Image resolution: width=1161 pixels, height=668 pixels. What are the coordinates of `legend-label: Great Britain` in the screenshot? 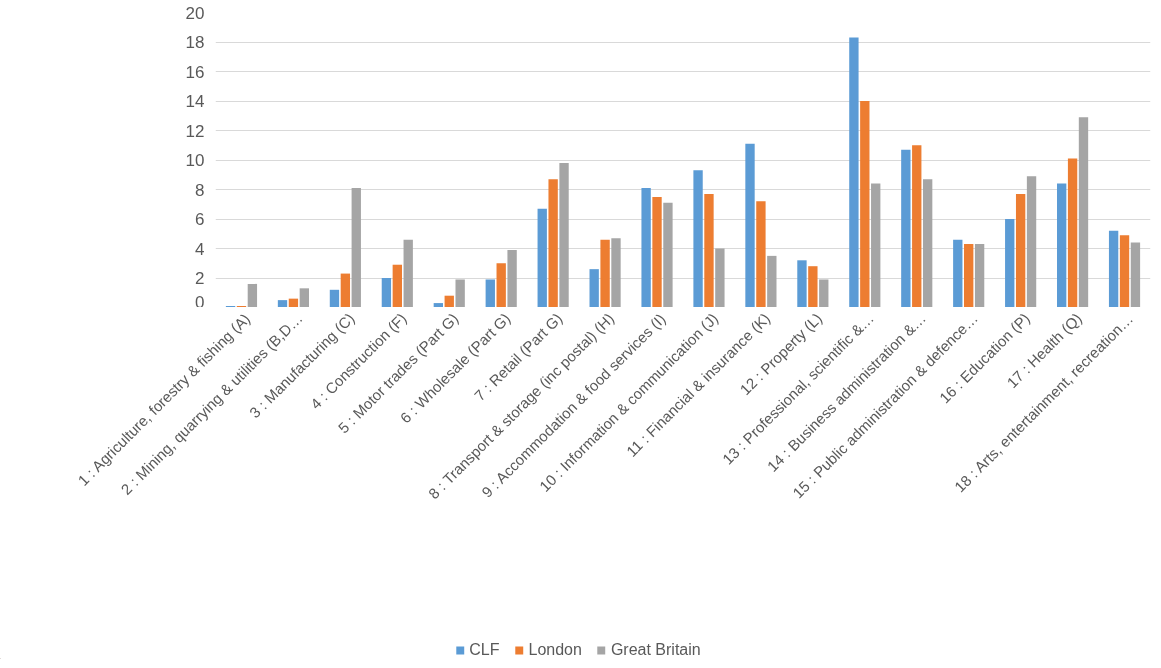 It's located at (655, 650).